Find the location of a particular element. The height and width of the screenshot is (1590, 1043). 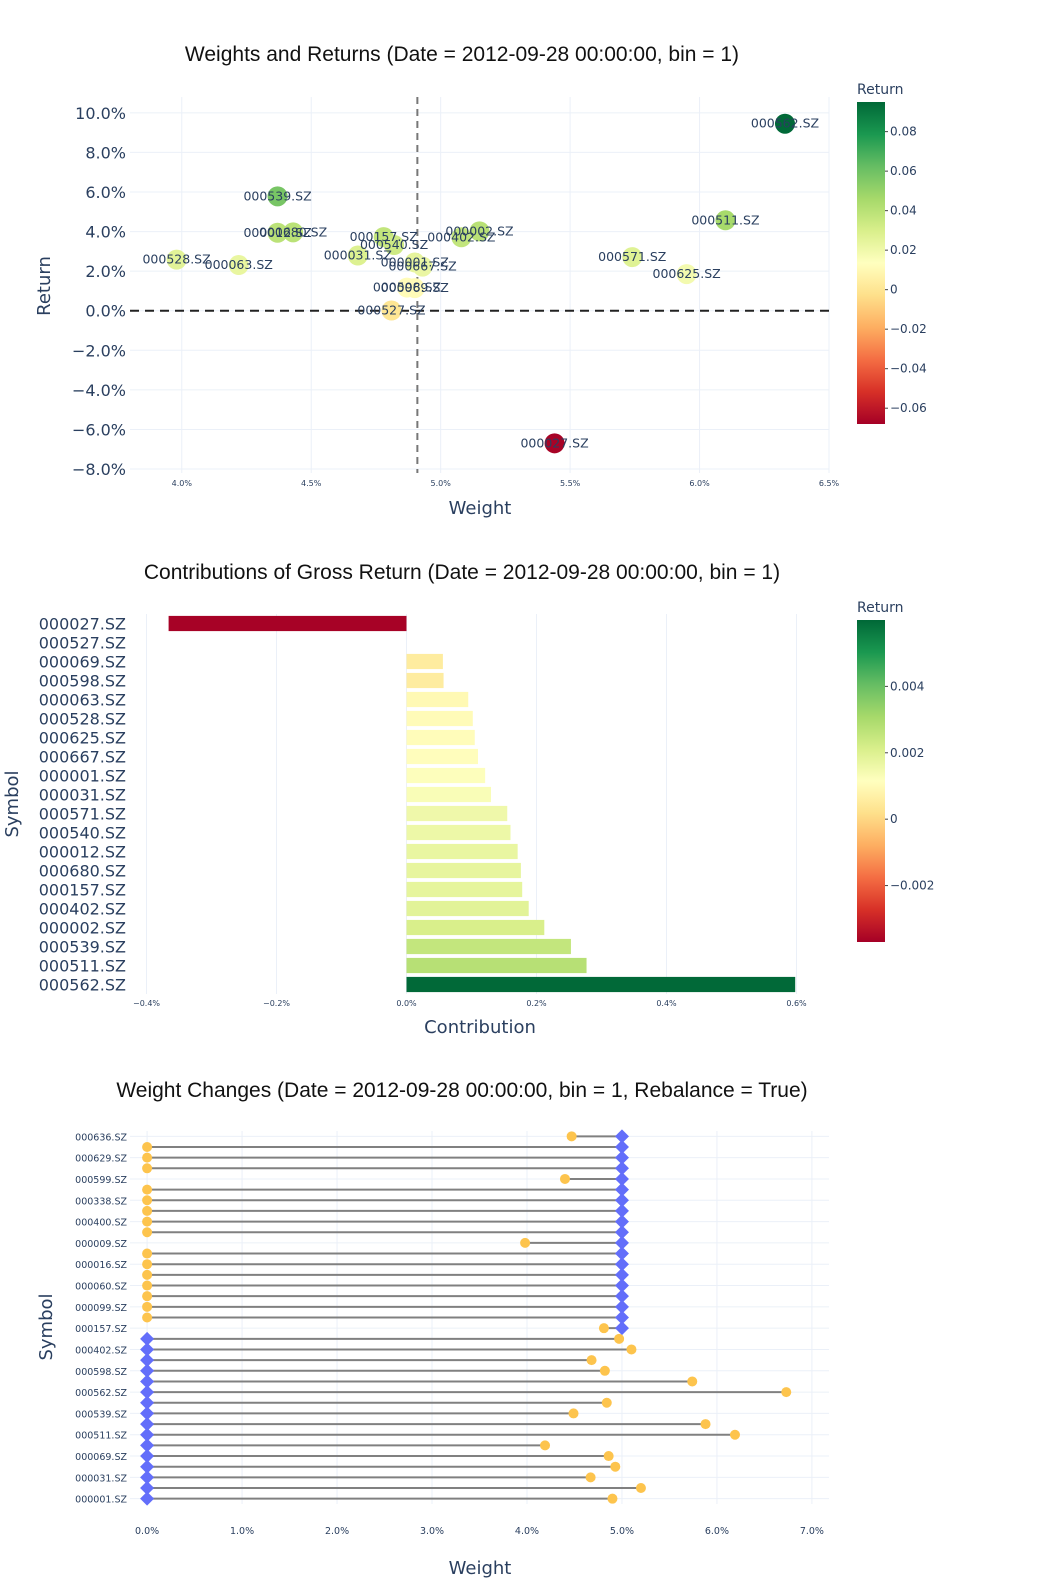

scatter-point-label: 000528.SZ is located at coordinates (176, 259).